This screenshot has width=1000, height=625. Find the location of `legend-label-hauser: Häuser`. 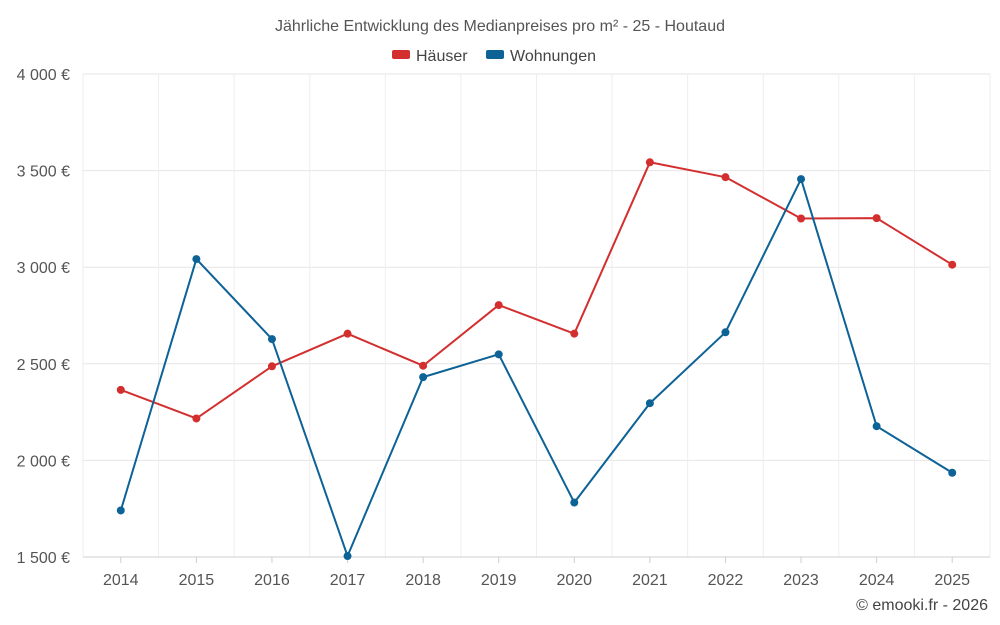

legend-label-hauser: Häuser is located at coordinates (442, 56).